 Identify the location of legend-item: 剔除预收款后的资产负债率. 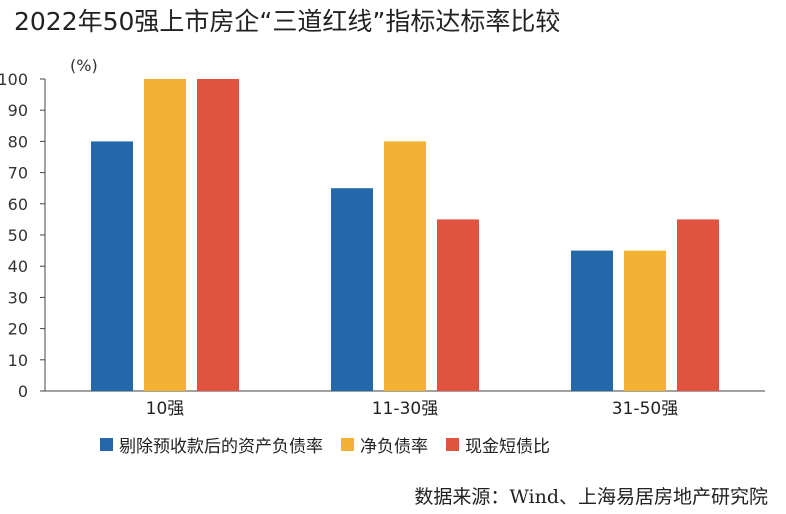
(211, 444).